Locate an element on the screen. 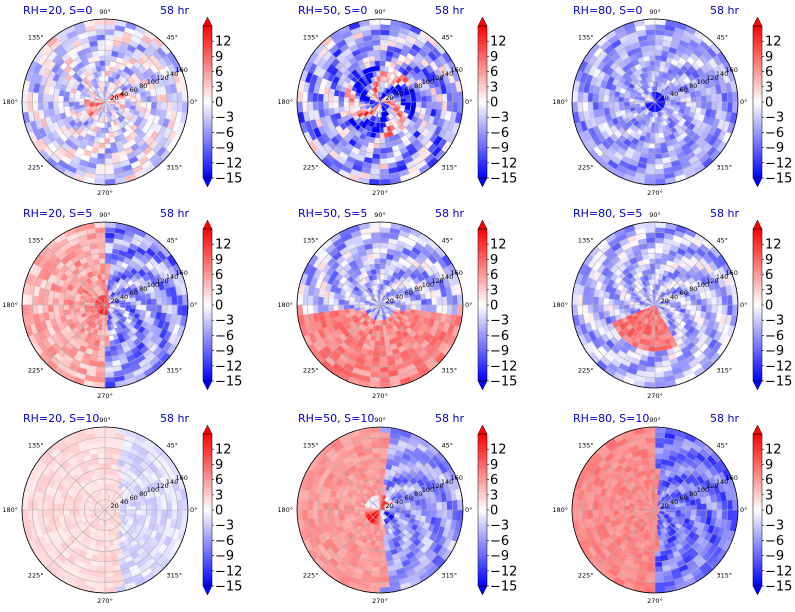 This screenshot has width=795, height=612. radial-tick-label: 60 is located at coordinates (684, 90).